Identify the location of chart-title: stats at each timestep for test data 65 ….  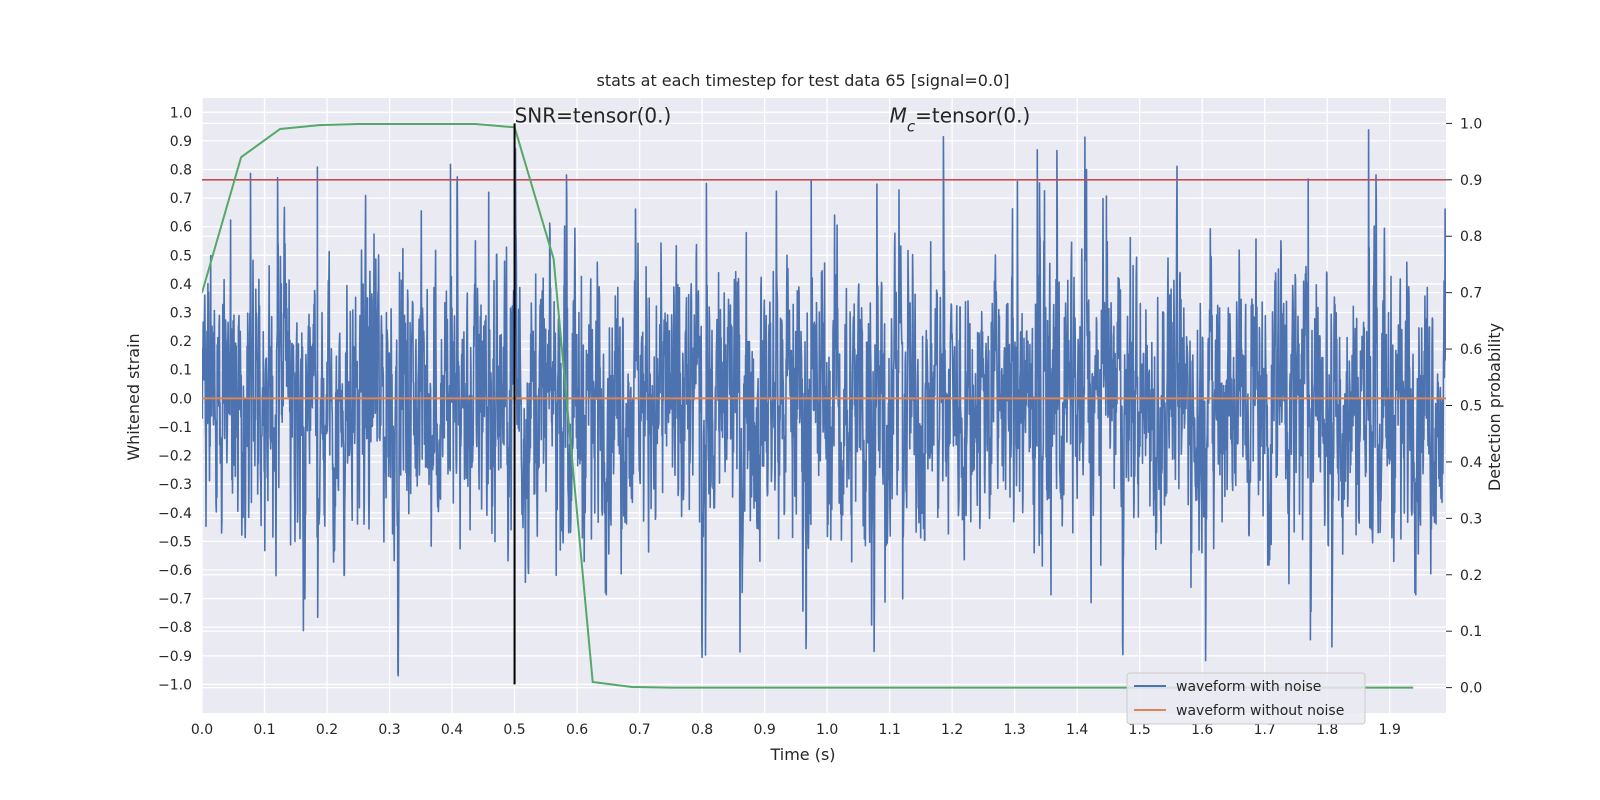
(803, 80).